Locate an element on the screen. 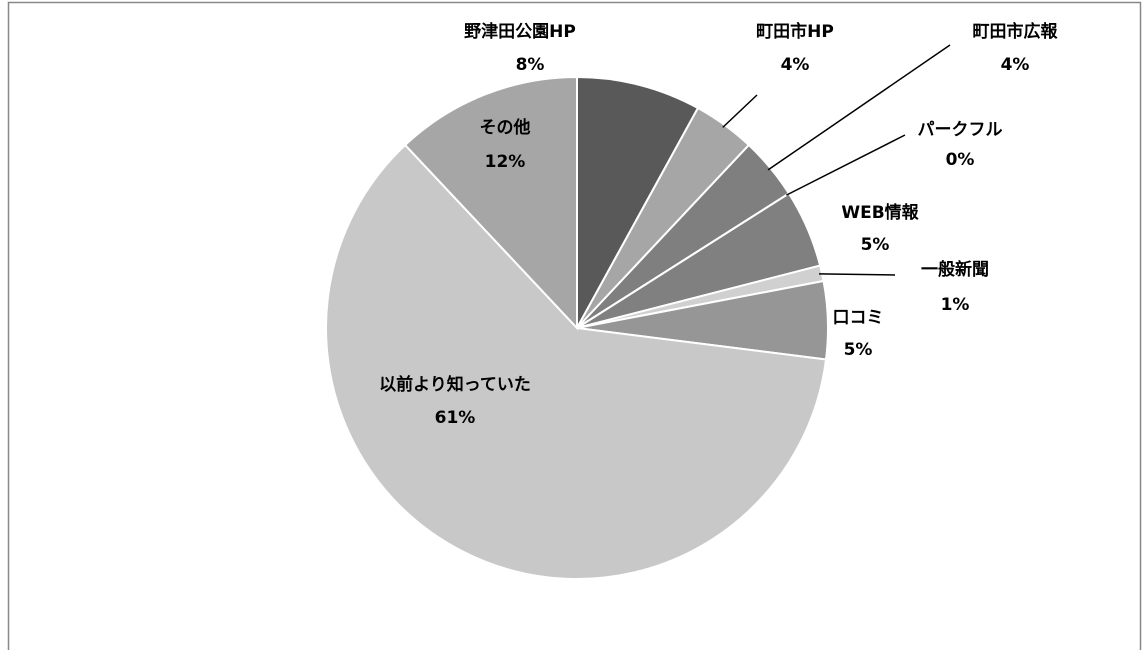 This screenshot has width=1148, height=650. slice-label: 野津田公園HP is located at coordinates (520, 31).